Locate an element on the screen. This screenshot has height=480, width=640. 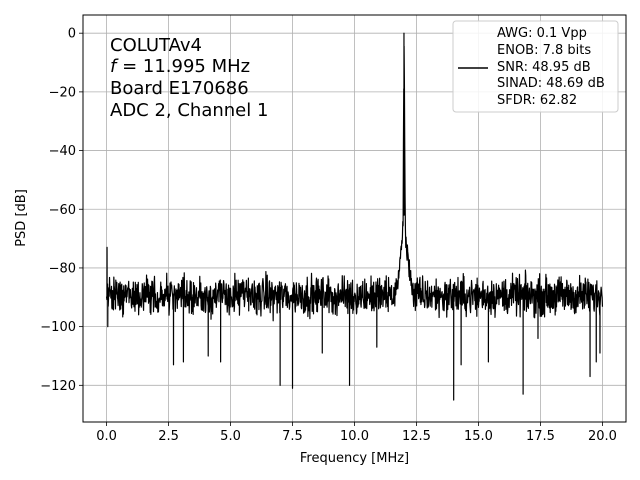
y-tick-label: −60 is located at coordinates (62, 210).